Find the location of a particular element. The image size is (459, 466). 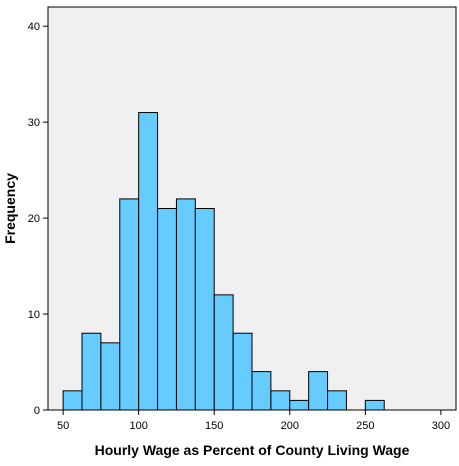

x-tick-label: 300 is located at coordinates (441, 426).